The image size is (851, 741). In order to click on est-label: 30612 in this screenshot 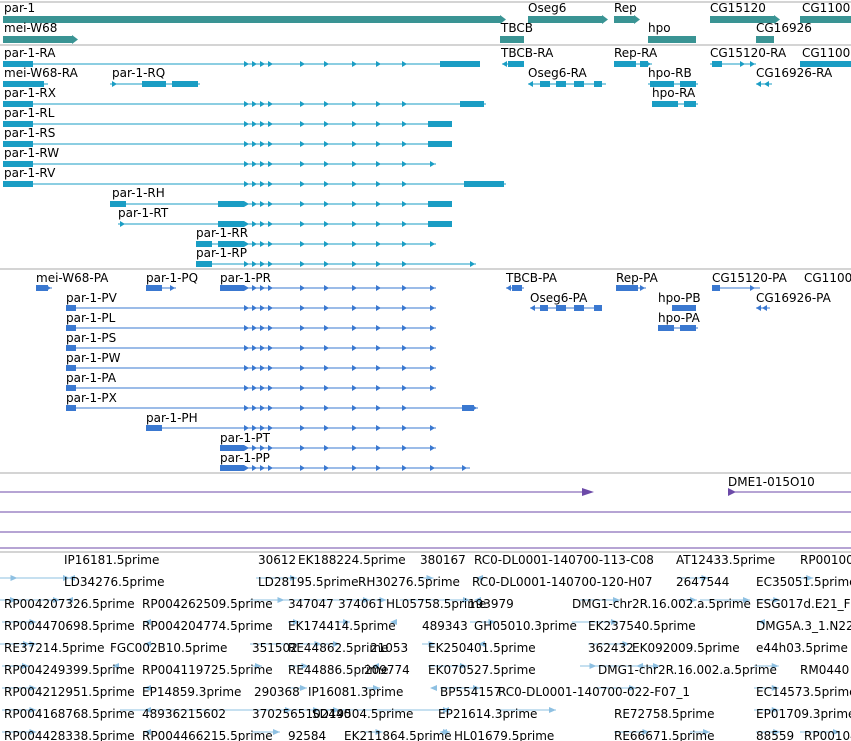, I will do `click(277, 560)`.